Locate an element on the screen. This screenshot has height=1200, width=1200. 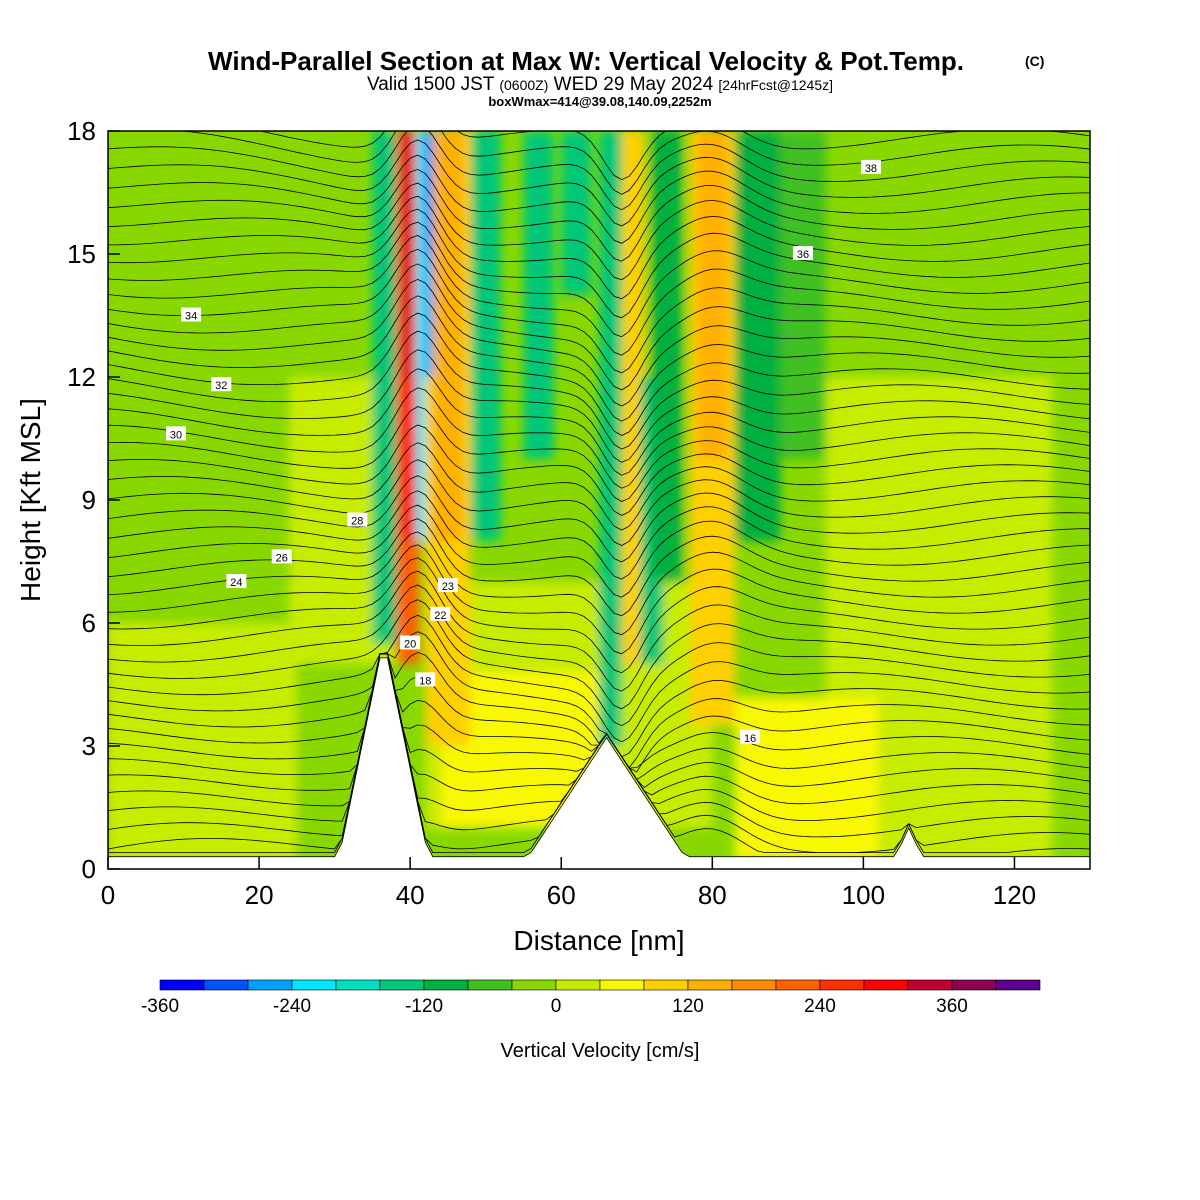
colorbar-label: Vertical Velocity [cm/s] is located at coordinates (600, 1051).